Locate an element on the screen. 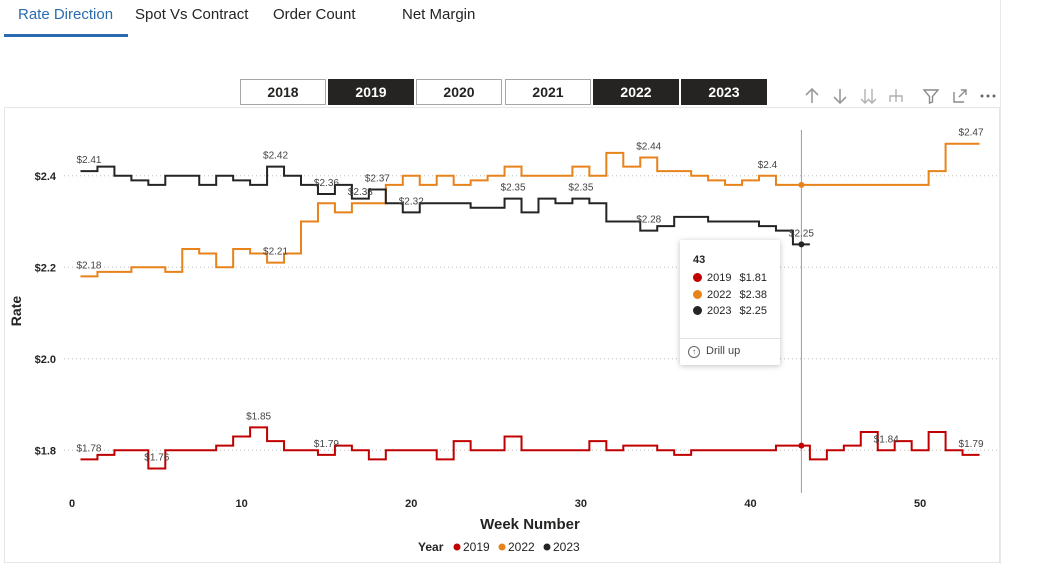  year-button-2018: 2018 is located at coordinates (283, 92).